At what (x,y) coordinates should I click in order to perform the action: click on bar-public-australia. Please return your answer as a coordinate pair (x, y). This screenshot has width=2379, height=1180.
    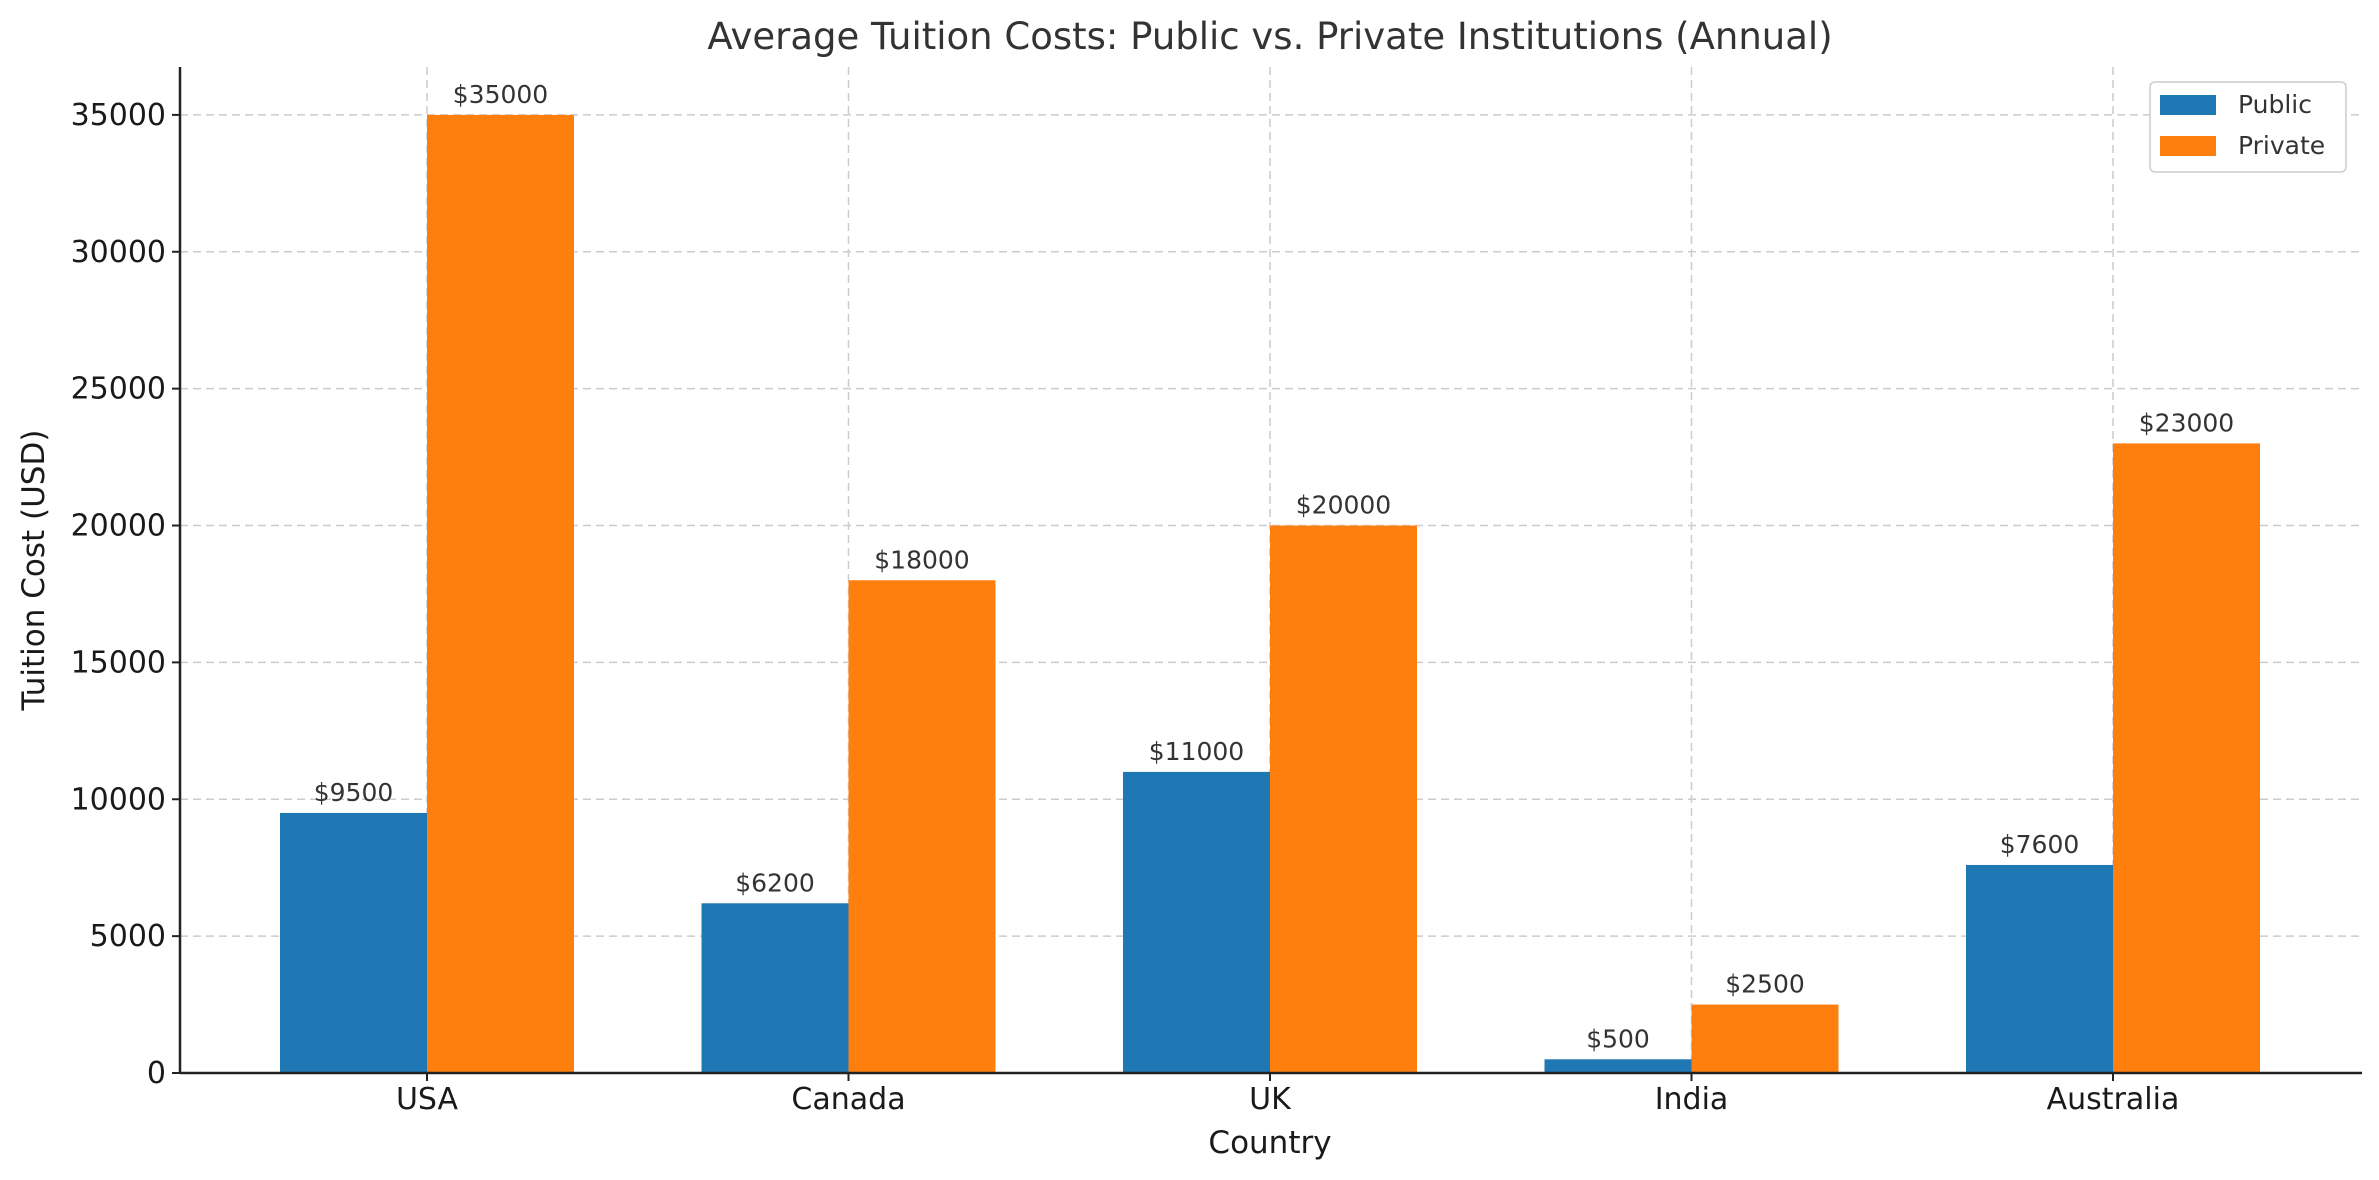
    Looking at the image, I should click on (2039, 968).